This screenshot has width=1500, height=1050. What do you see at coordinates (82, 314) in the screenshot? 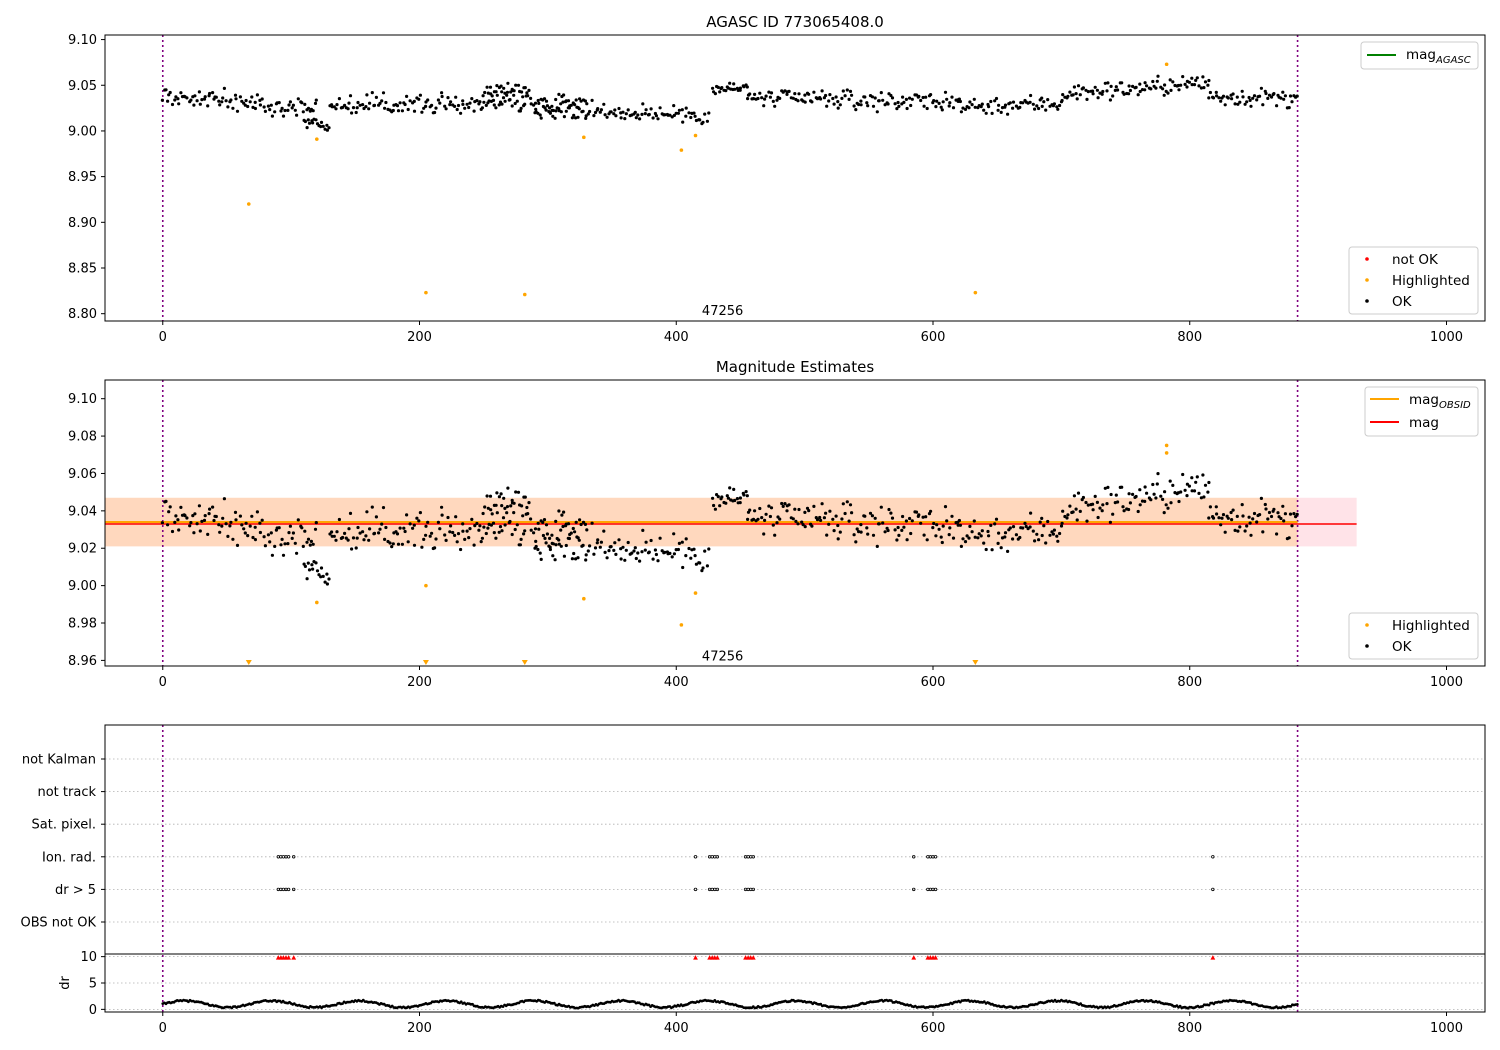
I see `panel1-ytick-label: 8.80` at bounding box center [82, 314].